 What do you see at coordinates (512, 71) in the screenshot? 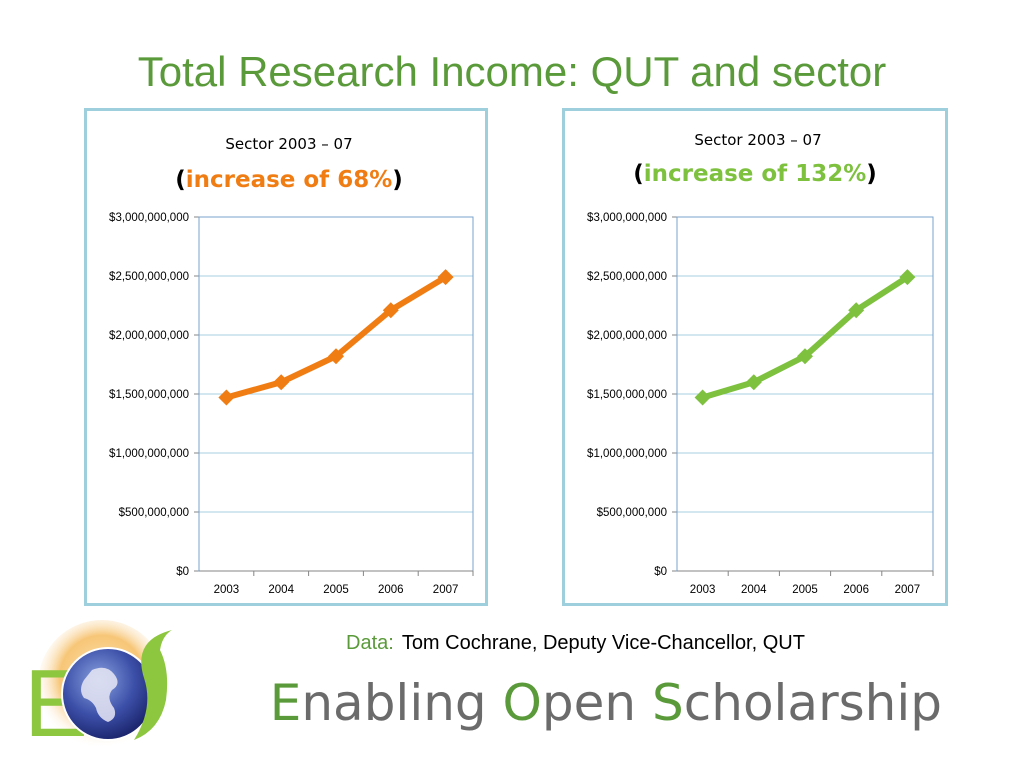
I see `slide-title: Total Research Income: QUT and sector` at bounding box center [512, 71].